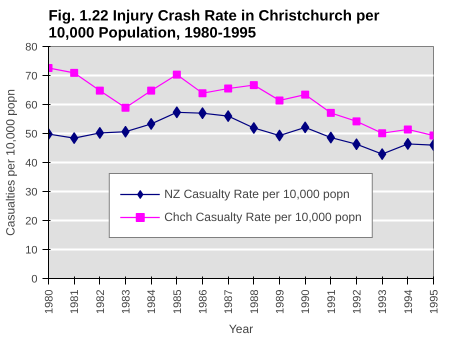  I want to click on y-tick-label: 30, so click(31, 192).